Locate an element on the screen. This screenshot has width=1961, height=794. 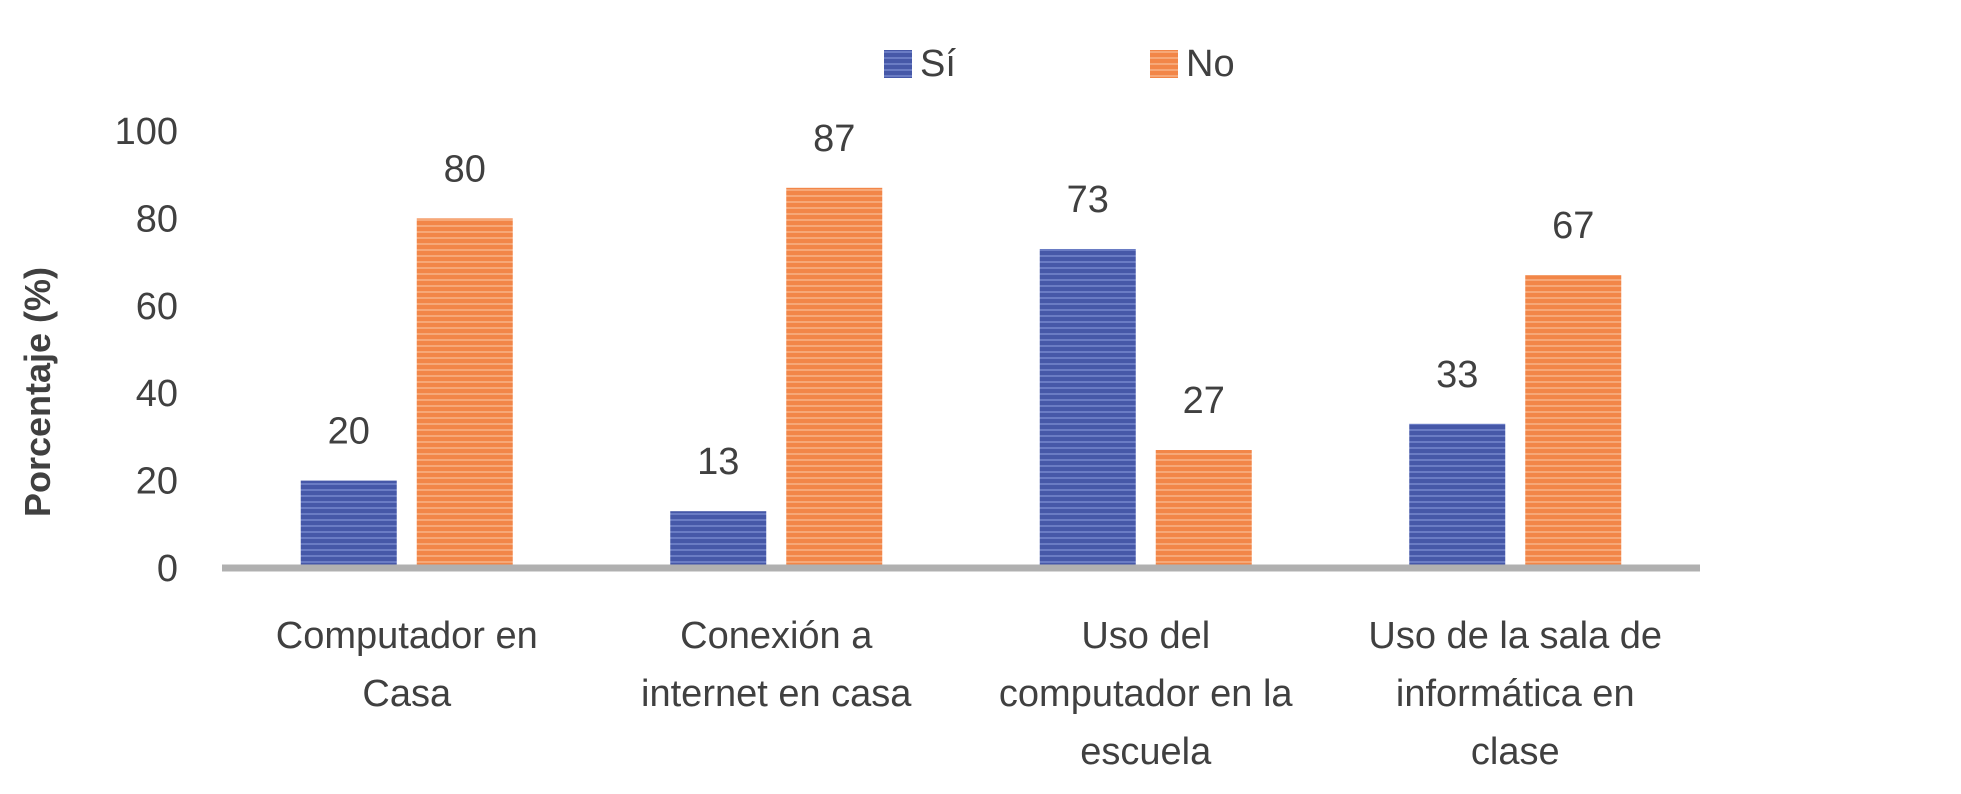
y-tick-label: 20 is located at coordinates (157, 482).